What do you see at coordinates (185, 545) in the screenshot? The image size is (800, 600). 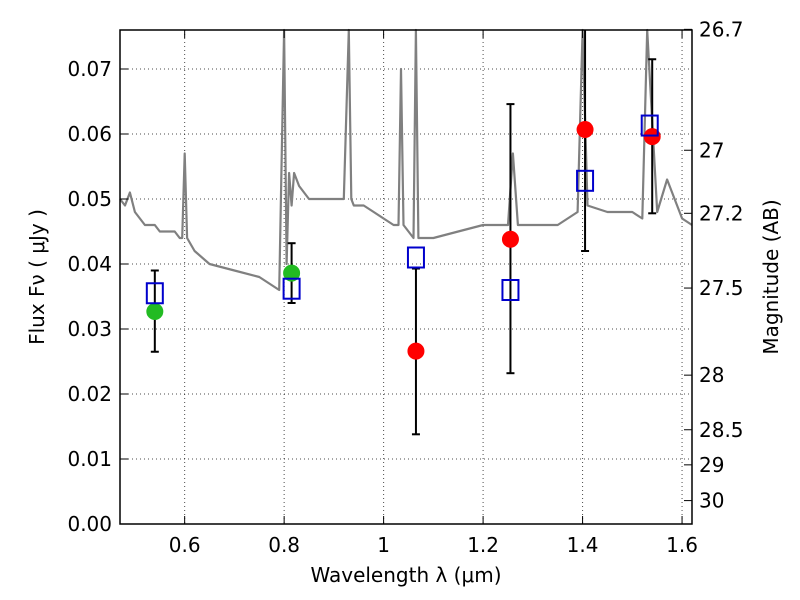 I see `x-tick-label: 0.6` at bounding box center [185, 545].